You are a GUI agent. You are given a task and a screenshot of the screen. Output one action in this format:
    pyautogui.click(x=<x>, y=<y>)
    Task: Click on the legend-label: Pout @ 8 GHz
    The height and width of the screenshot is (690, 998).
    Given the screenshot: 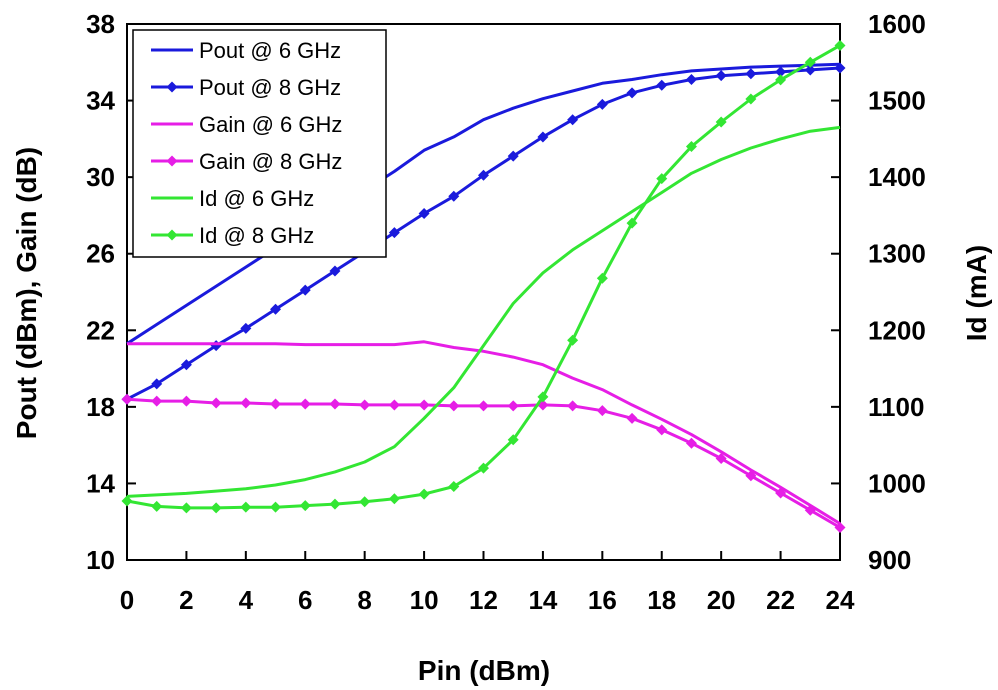 What is the action you would take?
    pyautogui.click(x=270, y=87)
    